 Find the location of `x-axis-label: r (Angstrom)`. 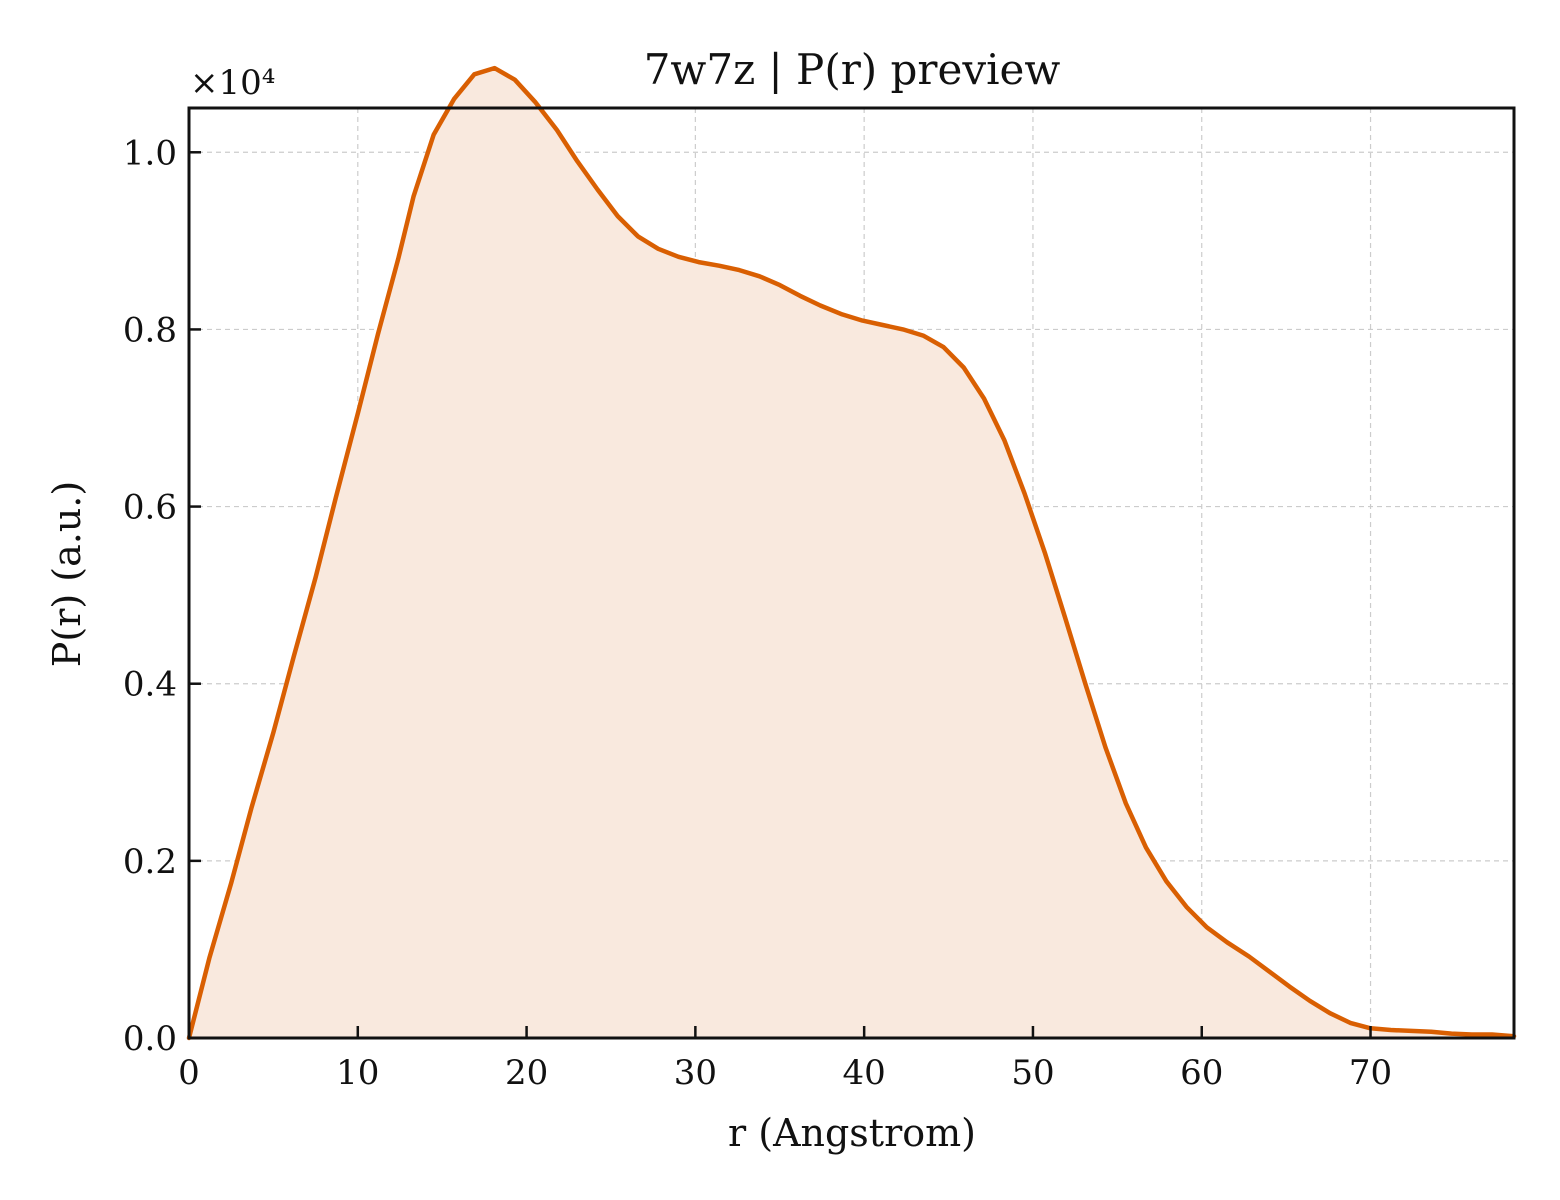

x-axis-label: r (Angstrom) is located at coordinates (852, 1133).